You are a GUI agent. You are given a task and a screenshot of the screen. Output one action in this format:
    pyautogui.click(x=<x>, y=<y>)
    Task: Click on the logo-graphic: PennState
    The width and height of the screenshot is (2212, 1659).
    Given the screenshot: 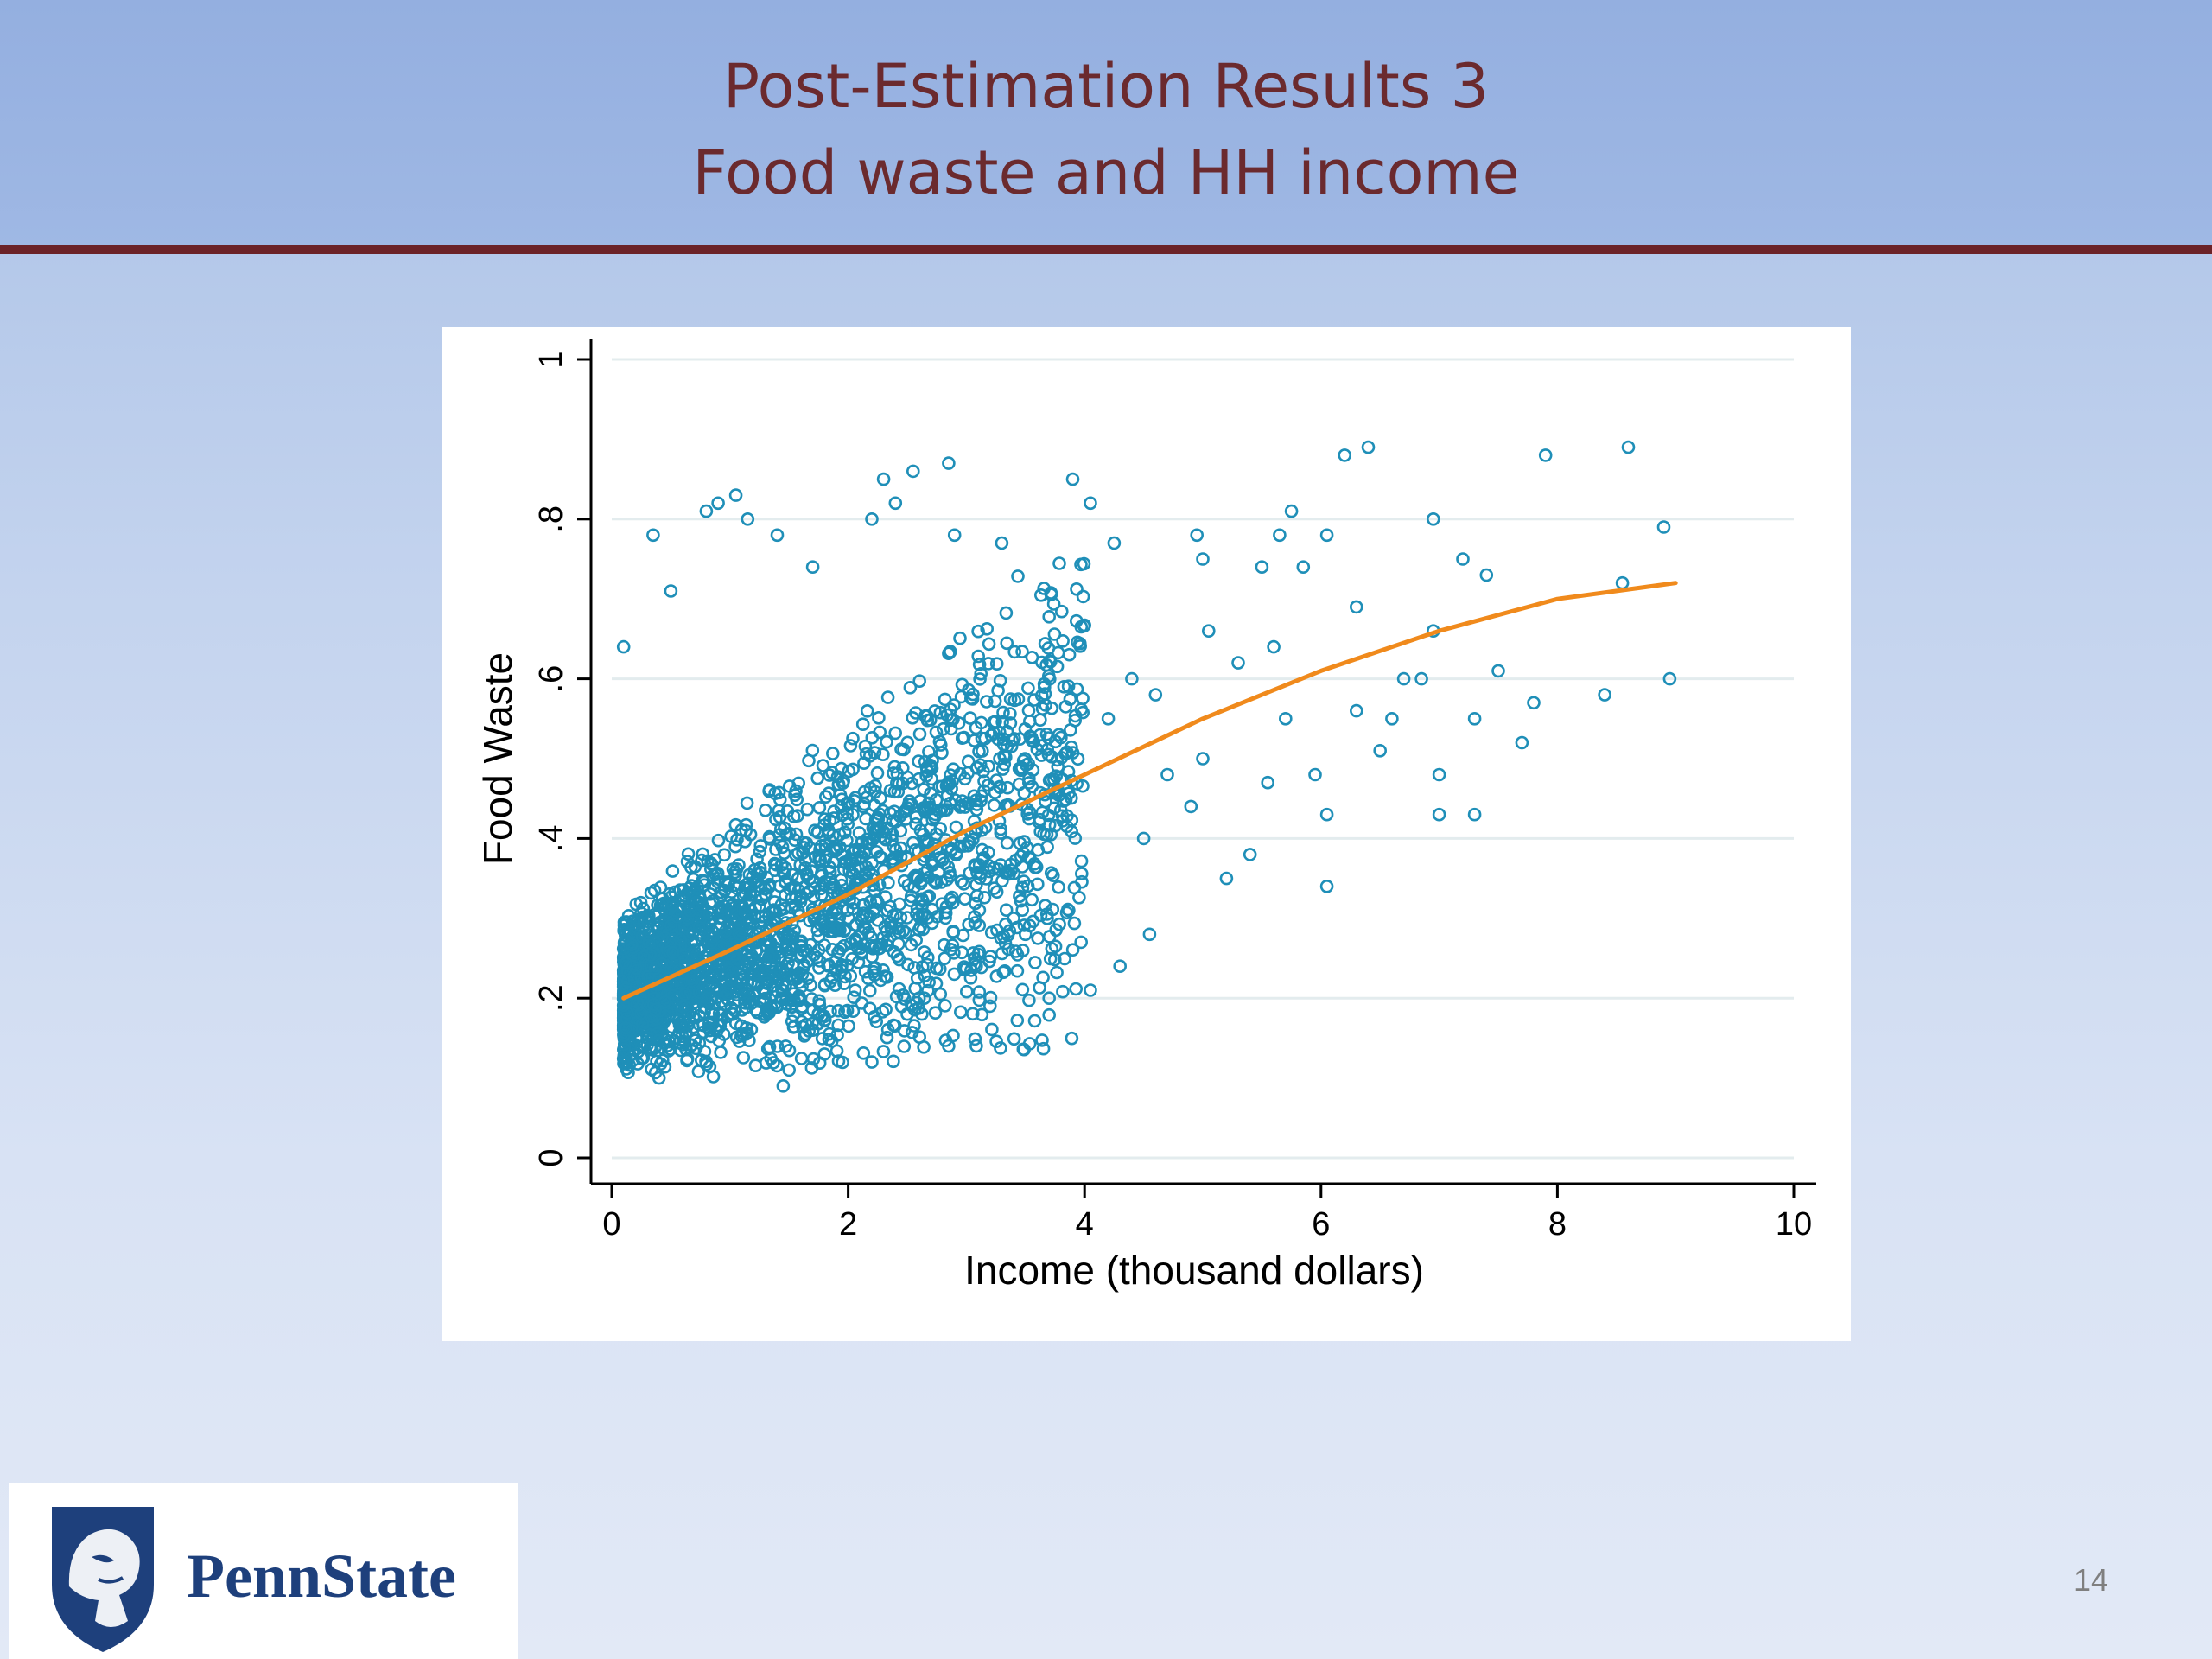 What is the action you would take?
    pyautogui.click(x=254, y=1579)
    